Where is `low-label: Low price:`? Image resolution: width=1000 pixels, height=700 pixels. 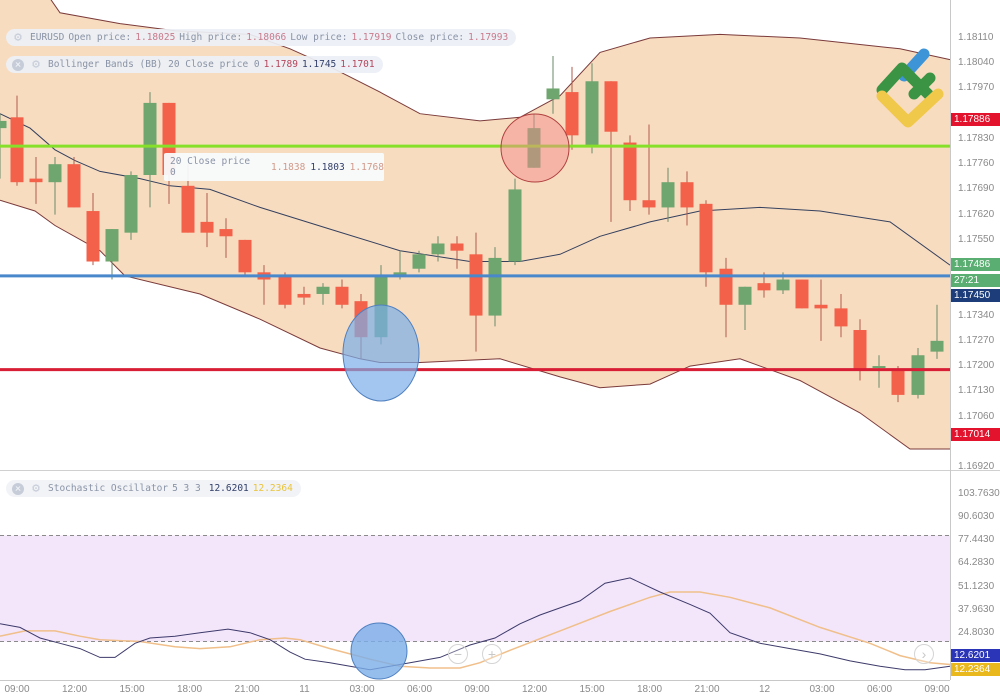
low-label: Low price: is located at coordinates (319, 37).